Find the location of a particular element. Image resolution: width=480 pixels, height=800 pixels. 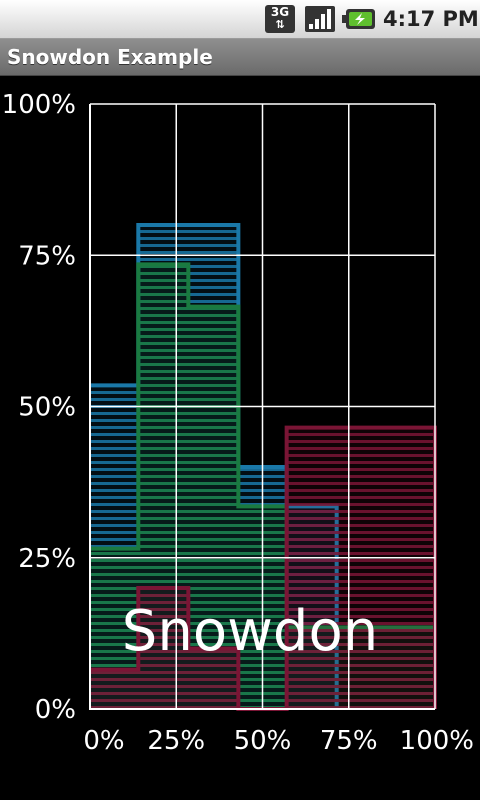

network-3g-icon: 3G ⇅ is located at coordinates (280, 19).